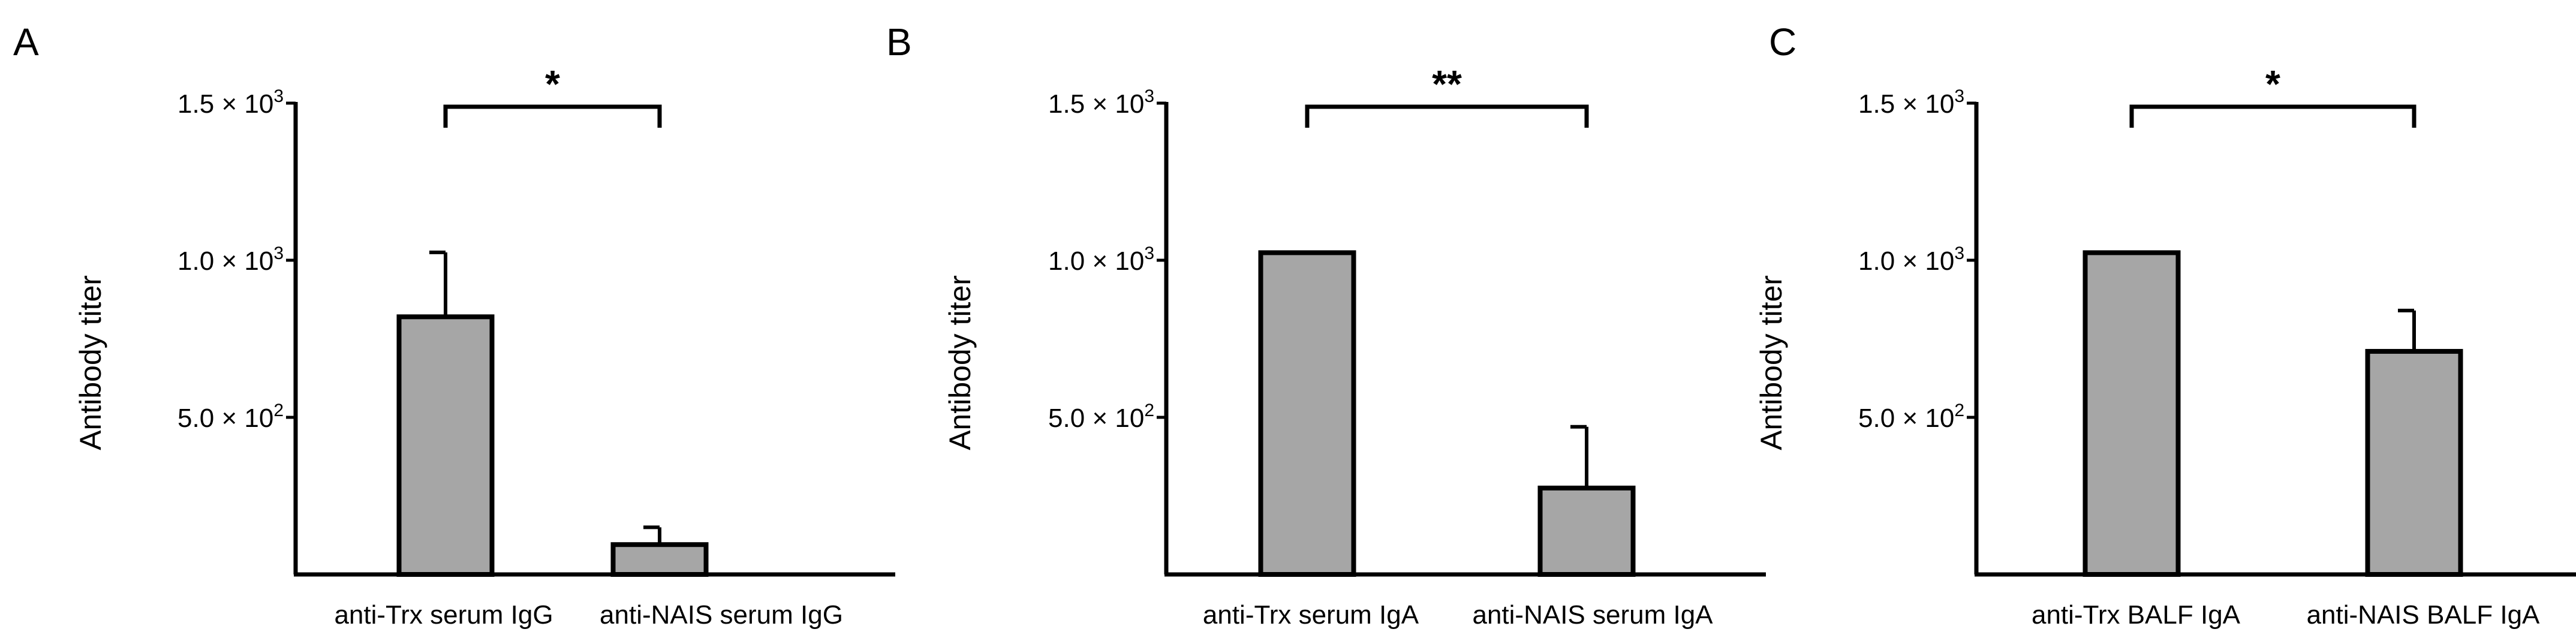  I want to click on category-label: anti-Trx serum IgA, so click(1311, 615).